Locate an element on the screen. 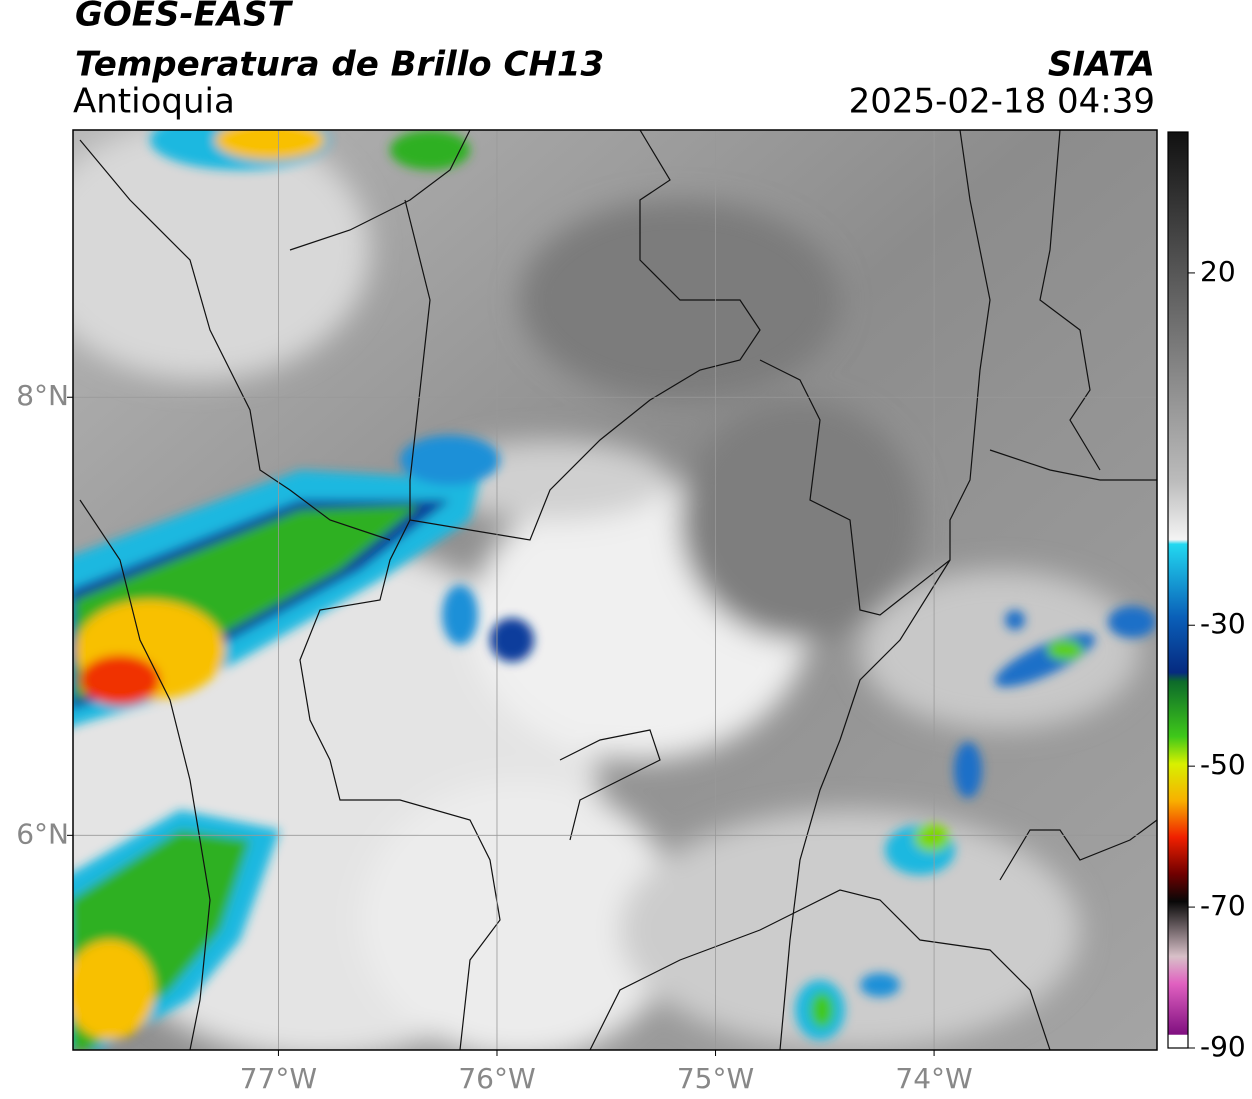 This screenshot has width=1252, height=1099. subtitle: Temperatura de Brillo CH13 is located at coordinates (339, 65).